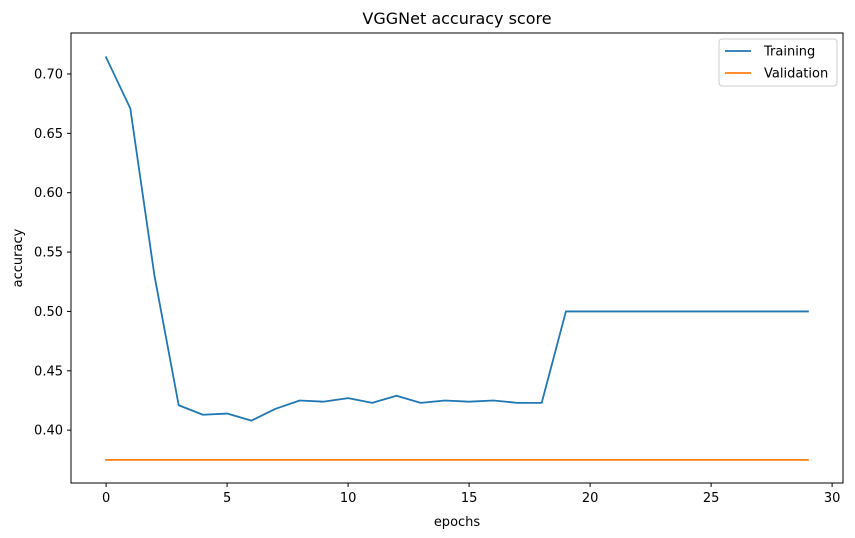 This screenshot has width=855, height=538. I want to click on y-tick-label: 0.50, so click(48, 312).